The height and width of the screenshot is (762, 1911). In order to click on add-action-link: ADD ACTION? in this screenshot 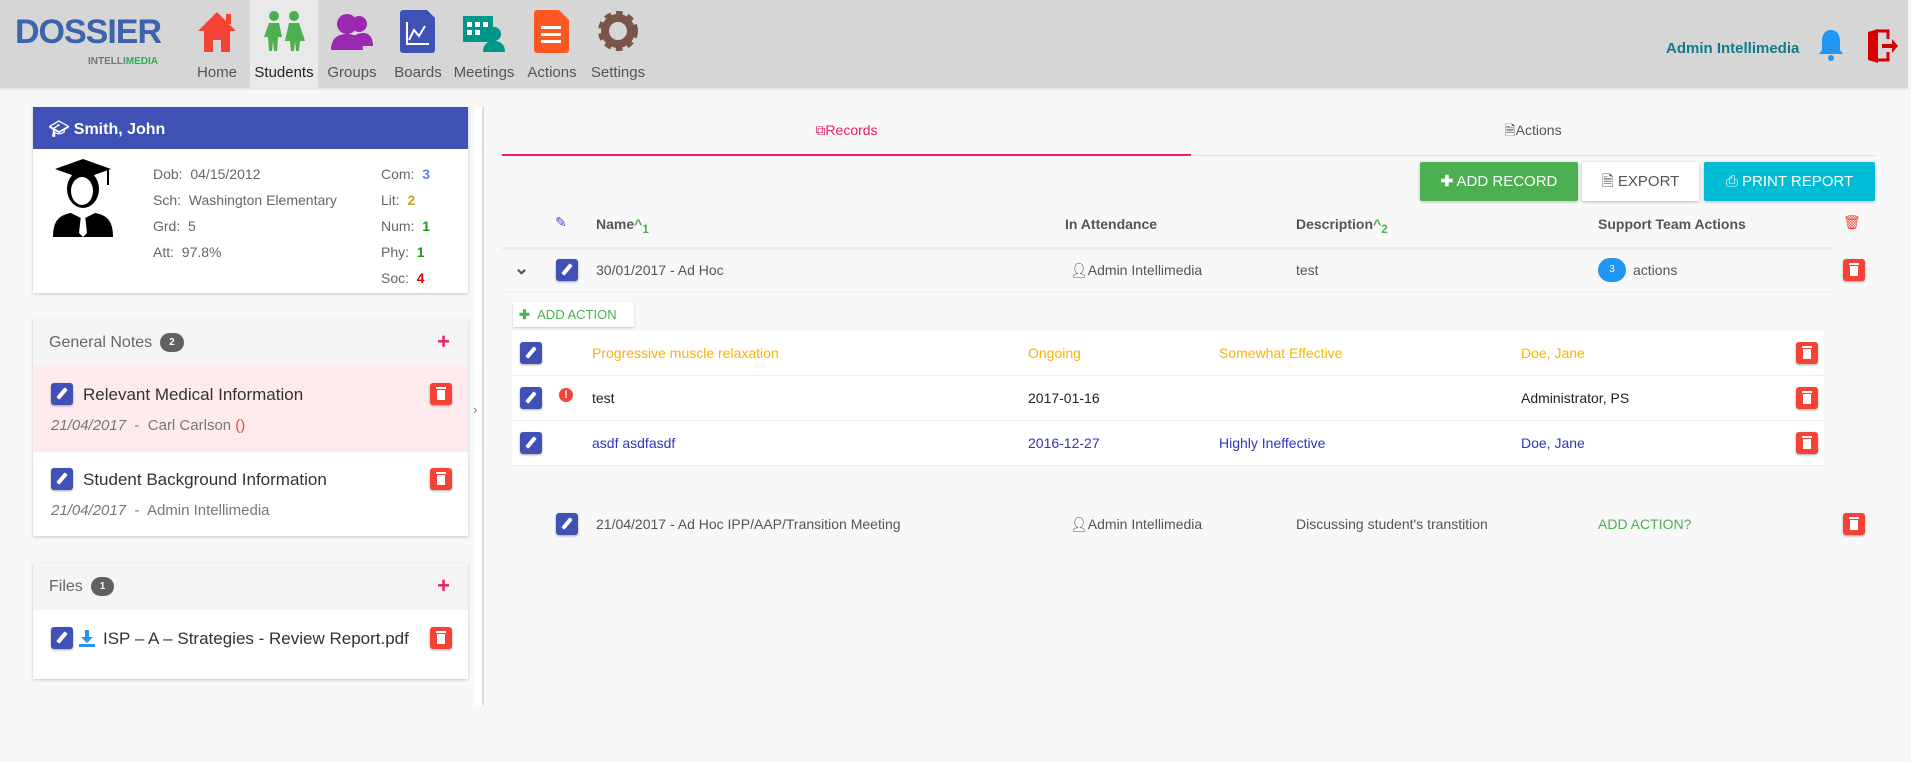, I will do `click(1645, 524)`.